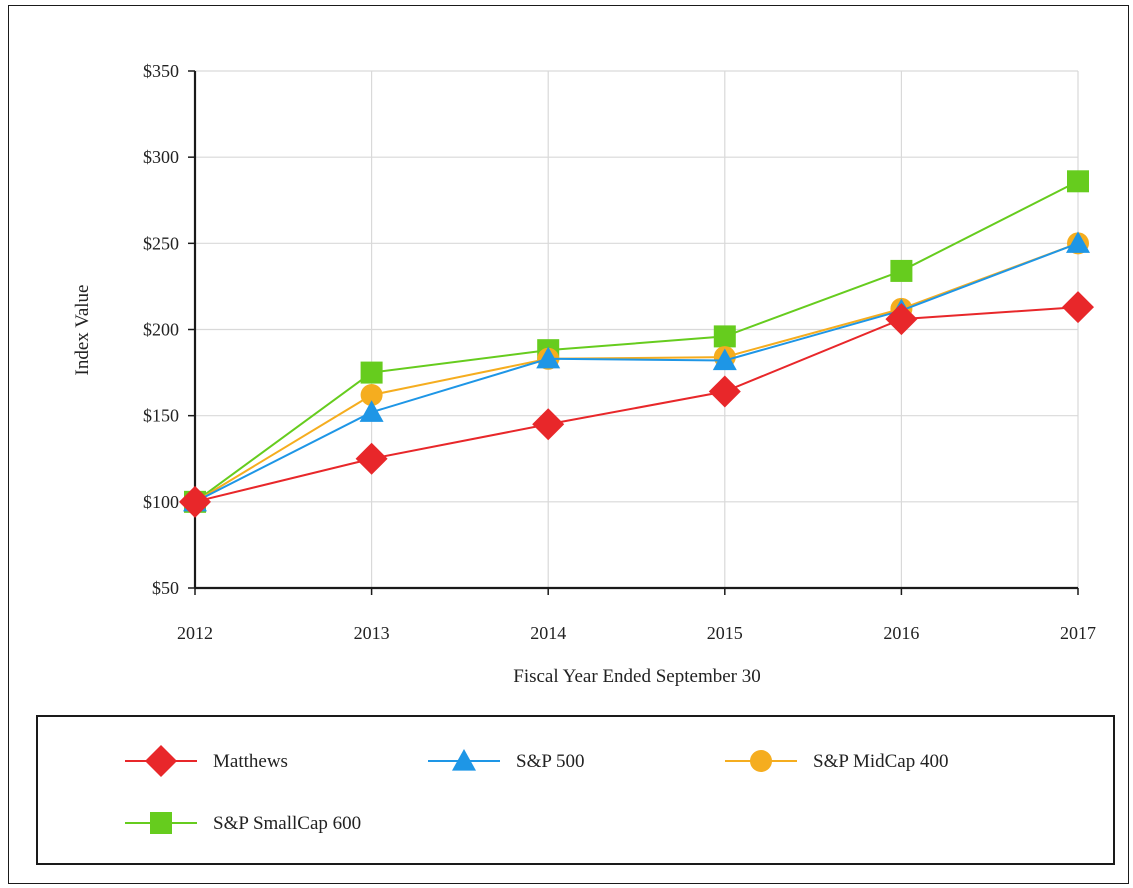 This screenshot has width=1133, height=888. I want to click on legend-item: S&P MidCap 400, so click(837, 761).